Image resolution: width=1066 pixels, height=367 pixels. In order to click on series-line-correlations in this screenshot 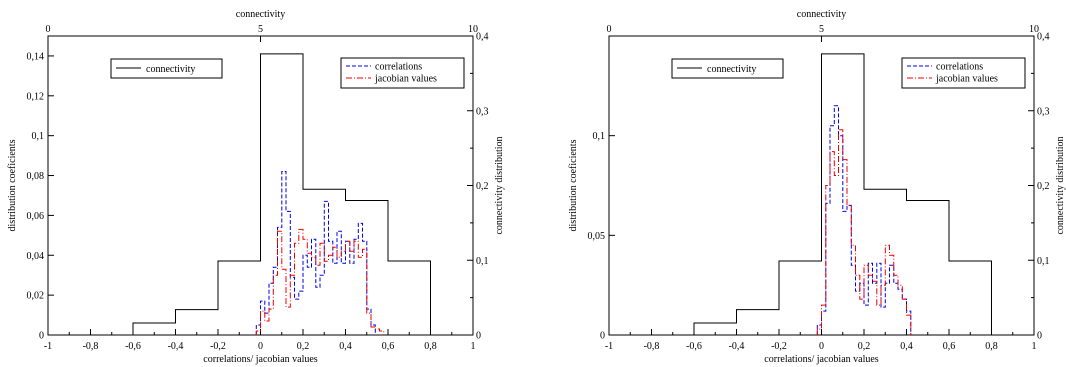, I will do `click(315, 253)`.